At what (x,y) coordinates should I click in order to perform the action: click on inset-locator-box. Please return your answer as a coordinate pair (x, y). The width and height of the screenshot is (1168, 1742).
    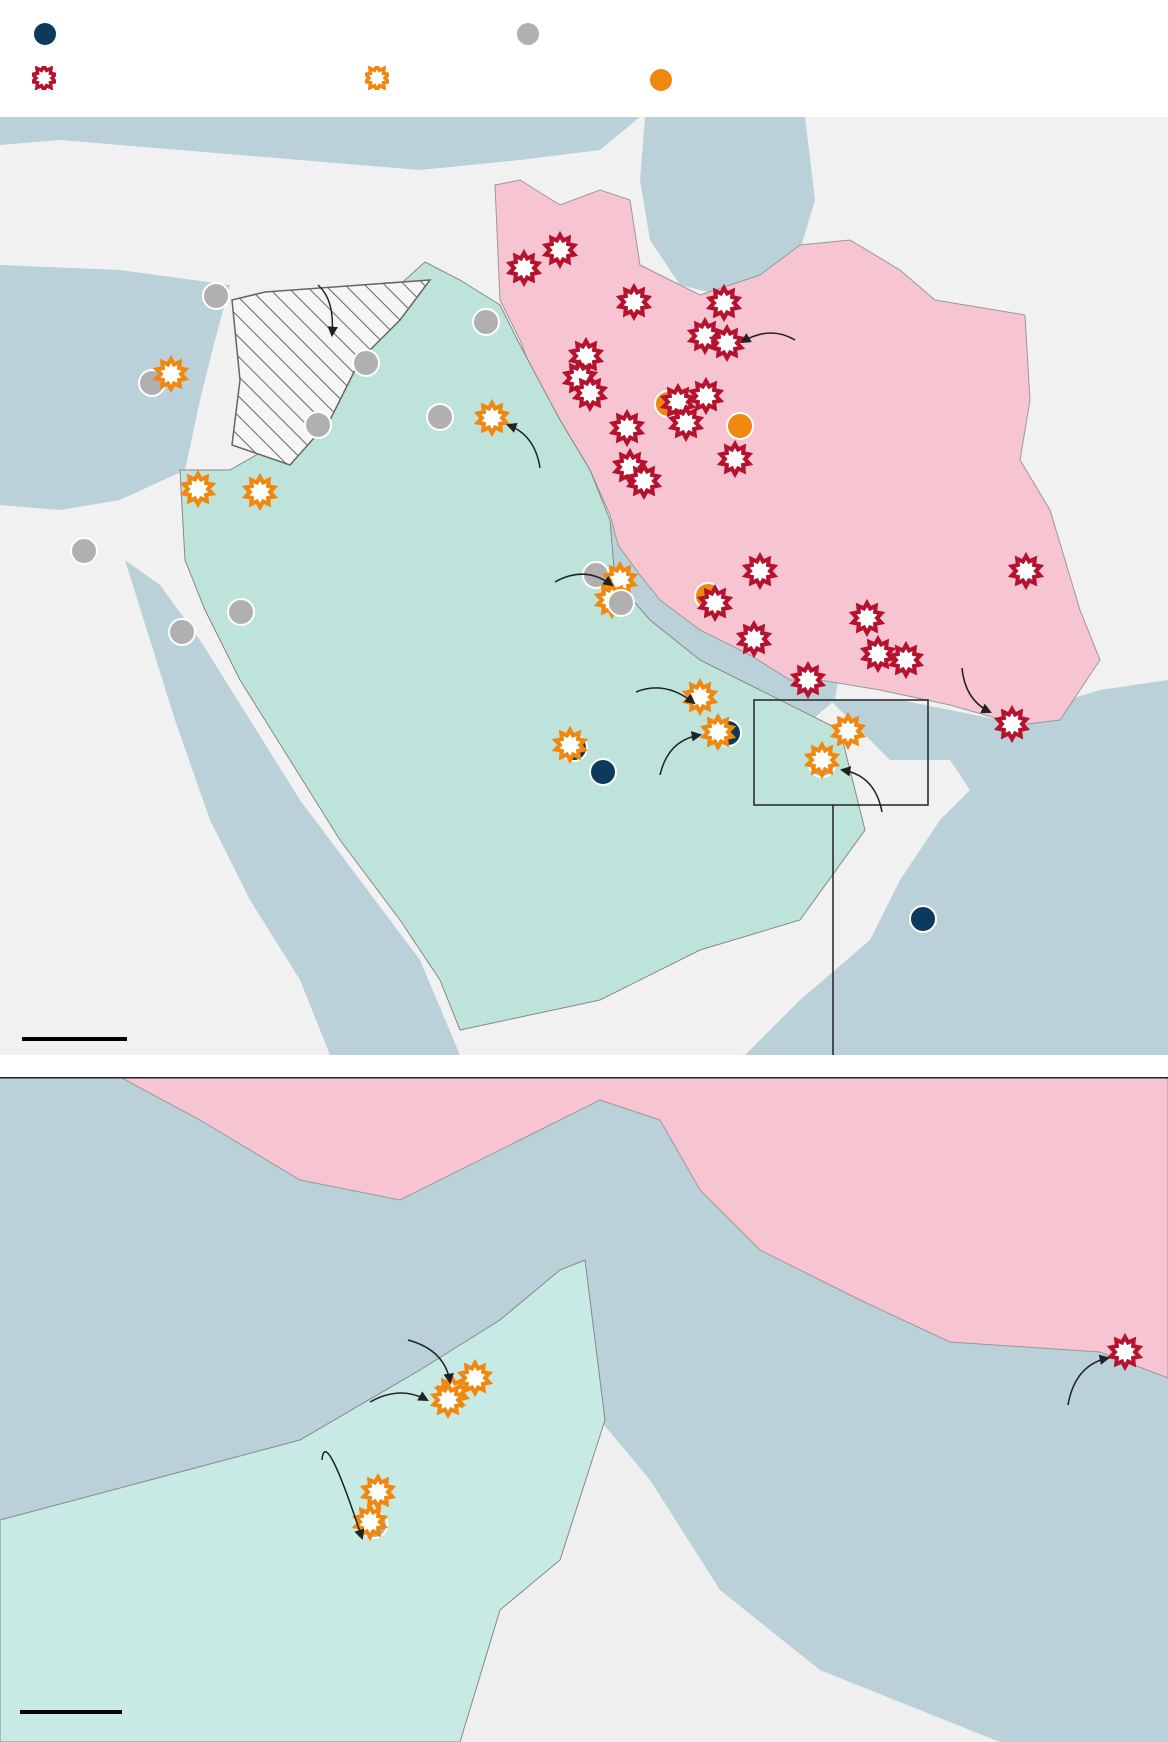
    Looking at the image, I should click on (841, 752).